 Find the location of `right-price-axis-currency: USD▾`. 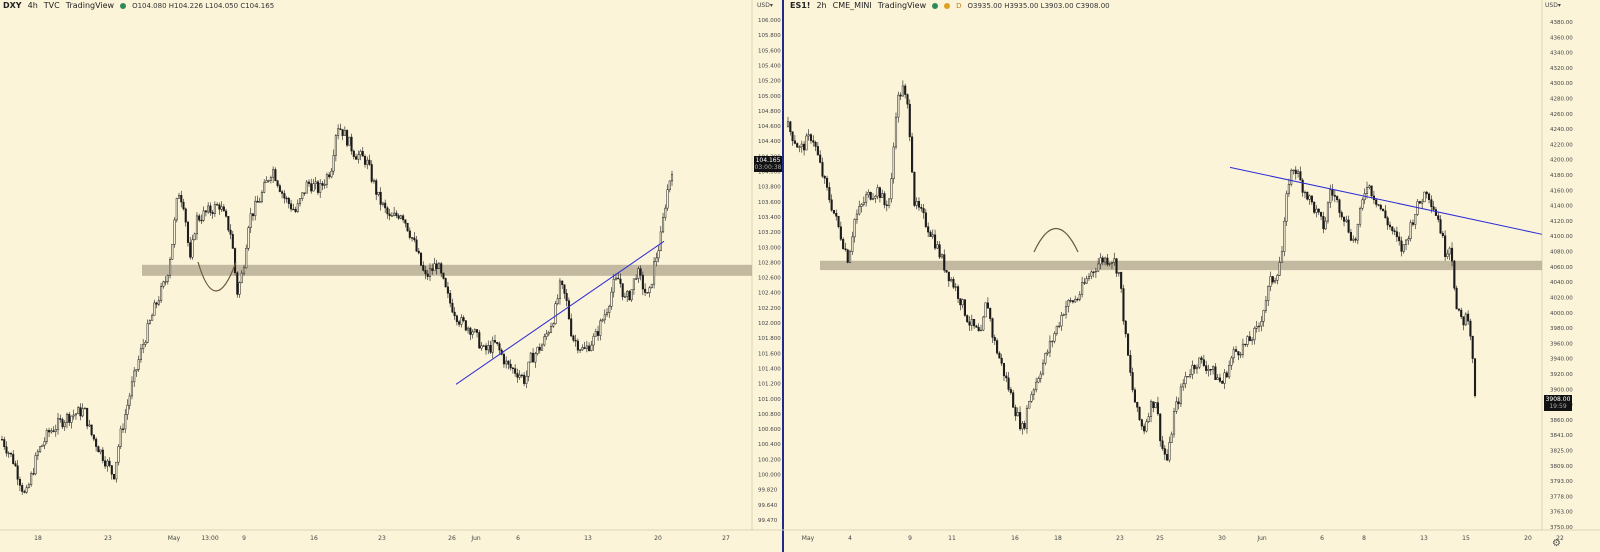

right-price-axis-currency: USD▾ is located at coordinates (1553, 5).